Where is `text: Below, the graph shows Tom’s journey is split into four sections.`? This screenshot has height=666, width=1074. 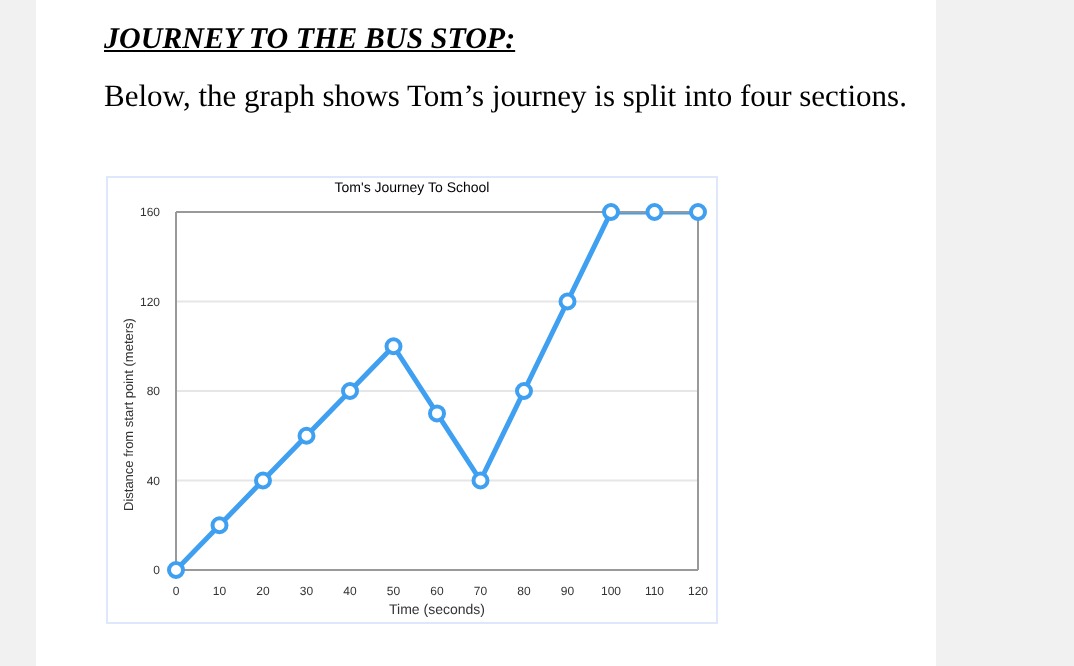
text: Below, the graph shows Tom’s journey is split into four sections. is located at coordinates (505, 98).